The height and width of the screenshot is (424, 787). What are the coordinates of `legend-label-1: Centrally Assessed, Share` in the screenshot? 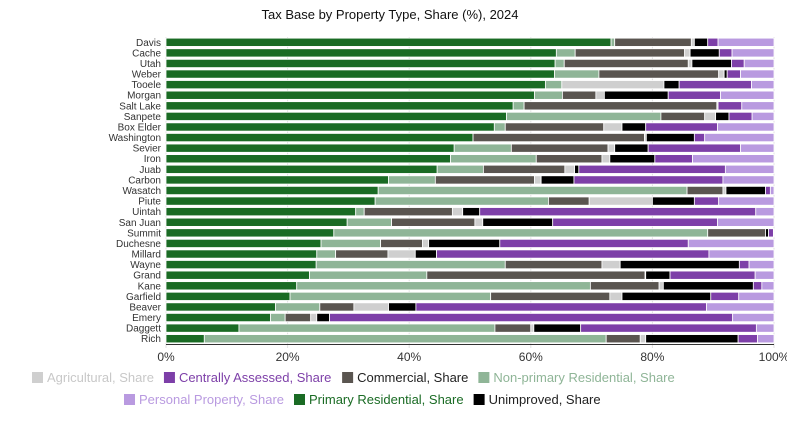 It's located at (255, 377).